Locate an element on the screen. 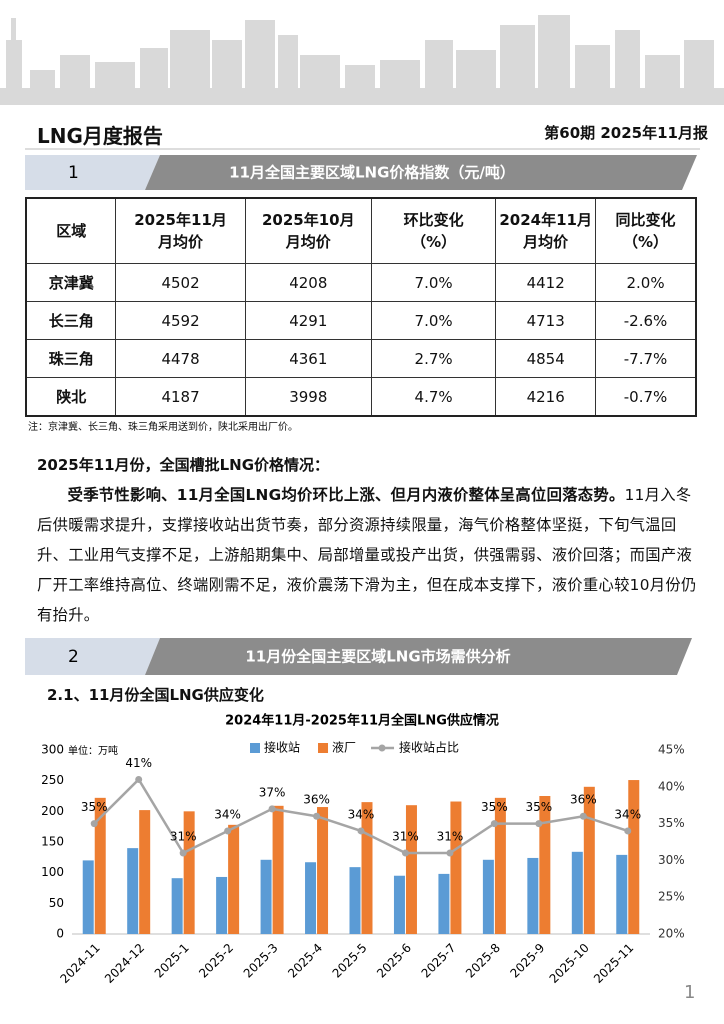 The width and height of the screenshot is (724, 1024). y-tick-label: 200 is located at coordinates (52, 811).